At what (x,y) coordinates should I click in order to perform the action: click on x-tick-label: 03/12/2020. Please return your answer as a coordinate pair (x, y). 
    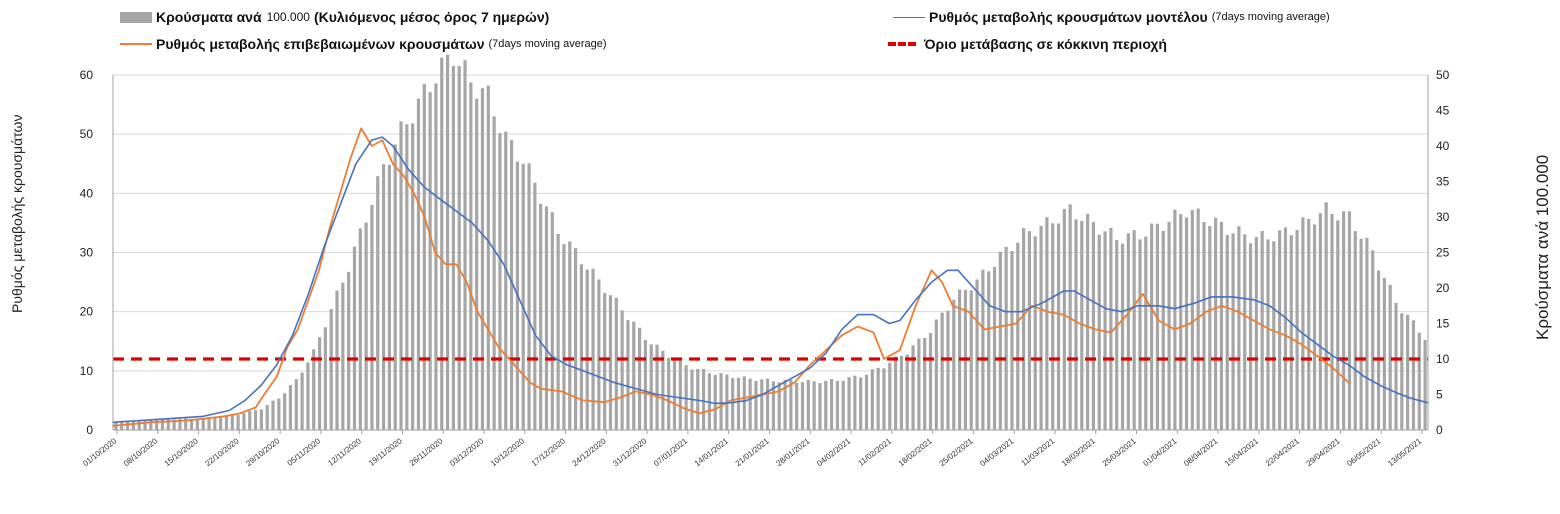
    Looking at the image, I should click on (467, 452).